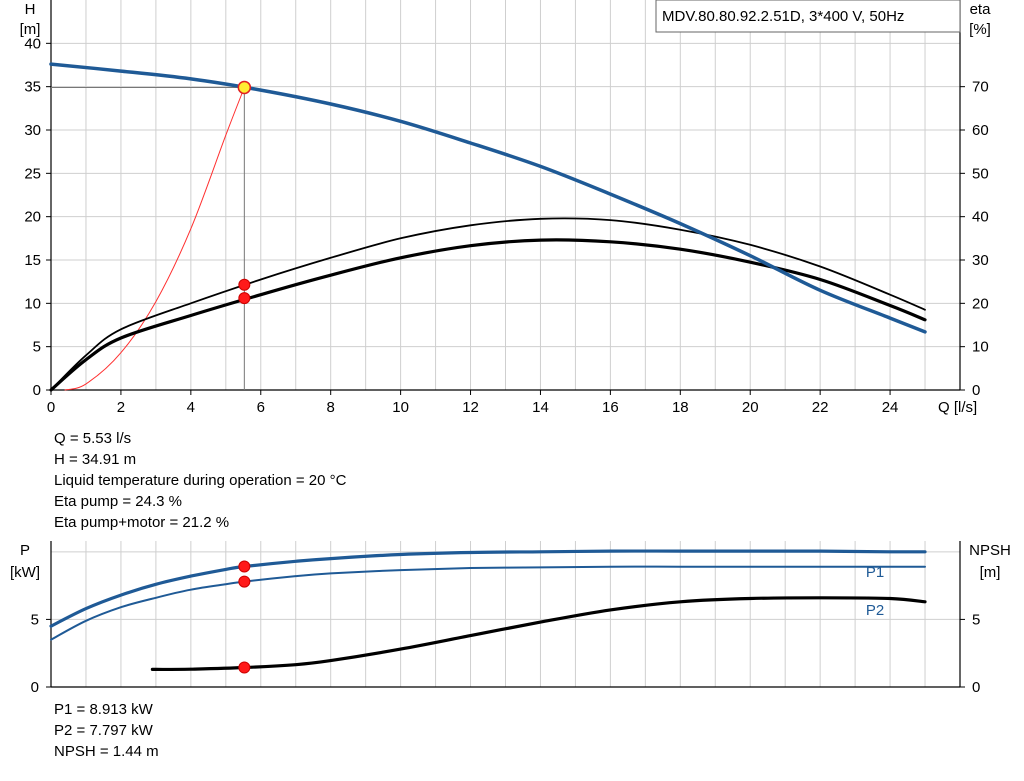 The height and width of the screenshot is (781, 1024). Describe the element at coordinates (890, 407) in the screenshot. I see `x-tick-label: 24` at that location.